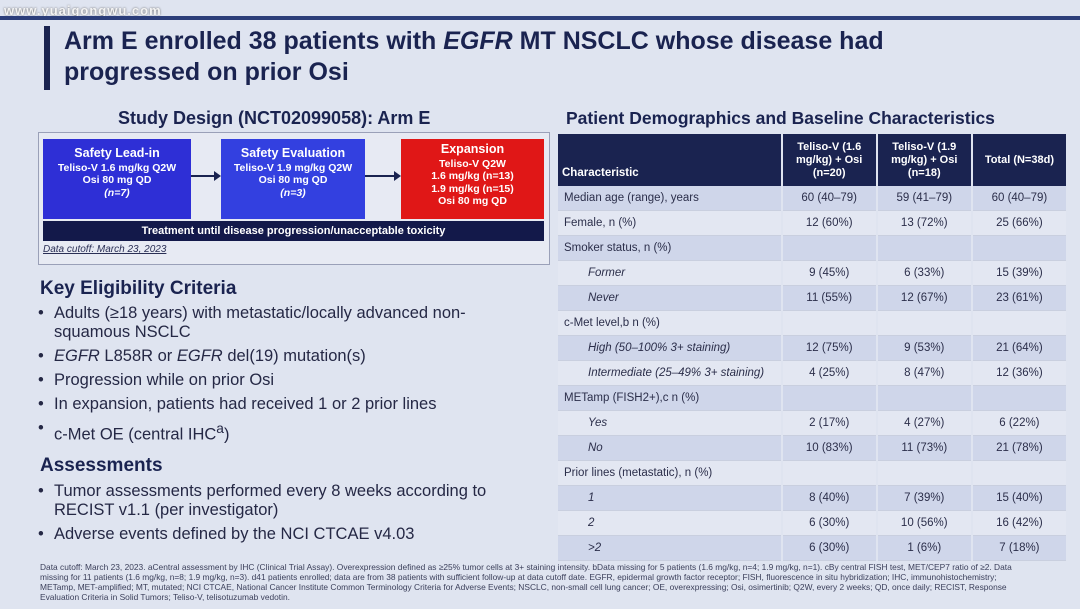 Image resolution: width=1080 pixels, height=609 pixels. I want to click on safety-lead-in-osi: Osi 80 mg QD, so click(117, 180).